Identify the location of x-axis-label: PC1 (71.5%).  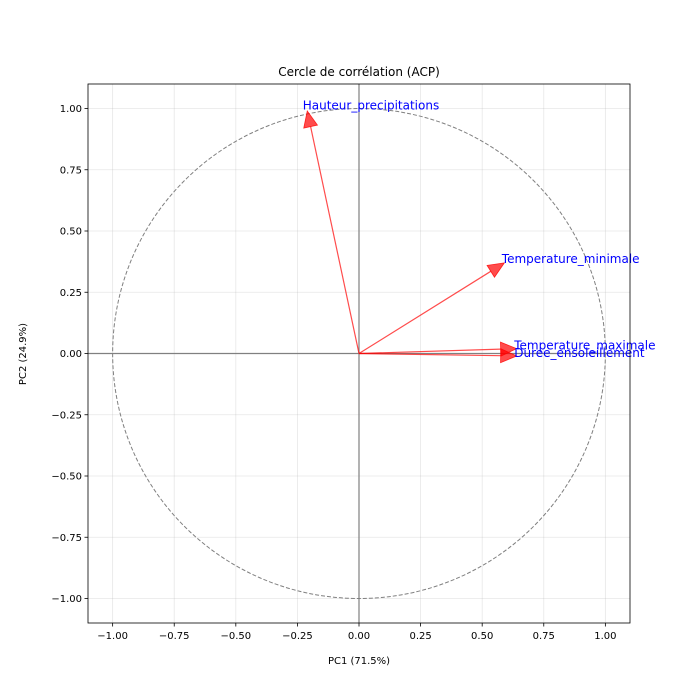
(359, 661).